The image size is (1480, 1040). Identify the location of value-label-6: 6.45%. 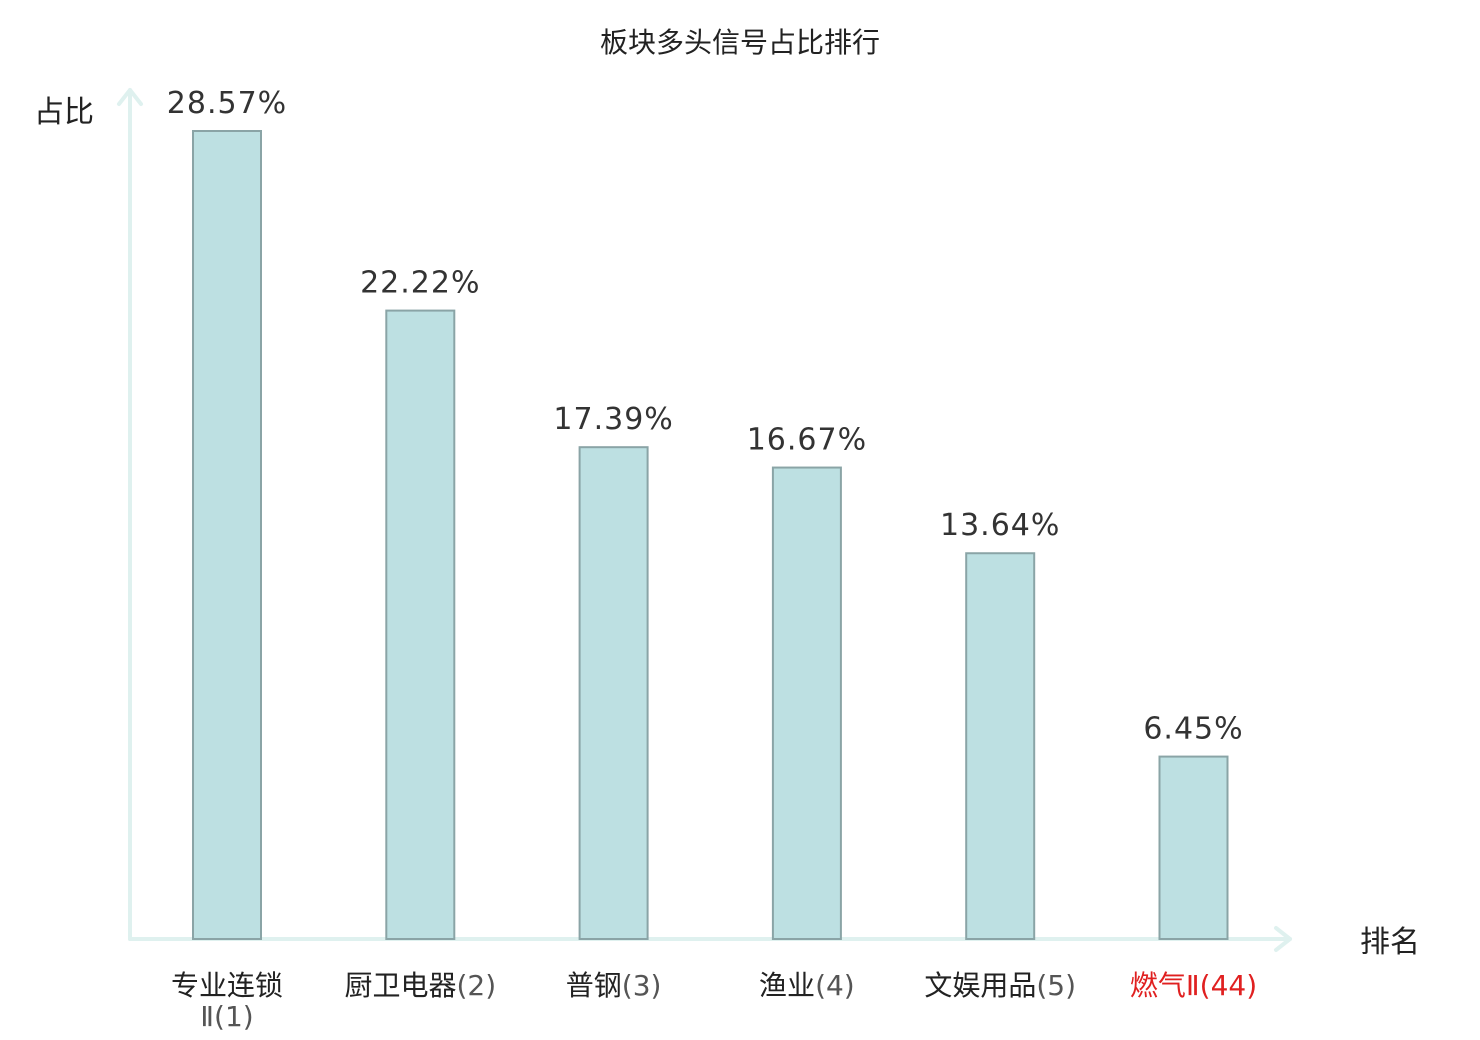
(1193, 729).